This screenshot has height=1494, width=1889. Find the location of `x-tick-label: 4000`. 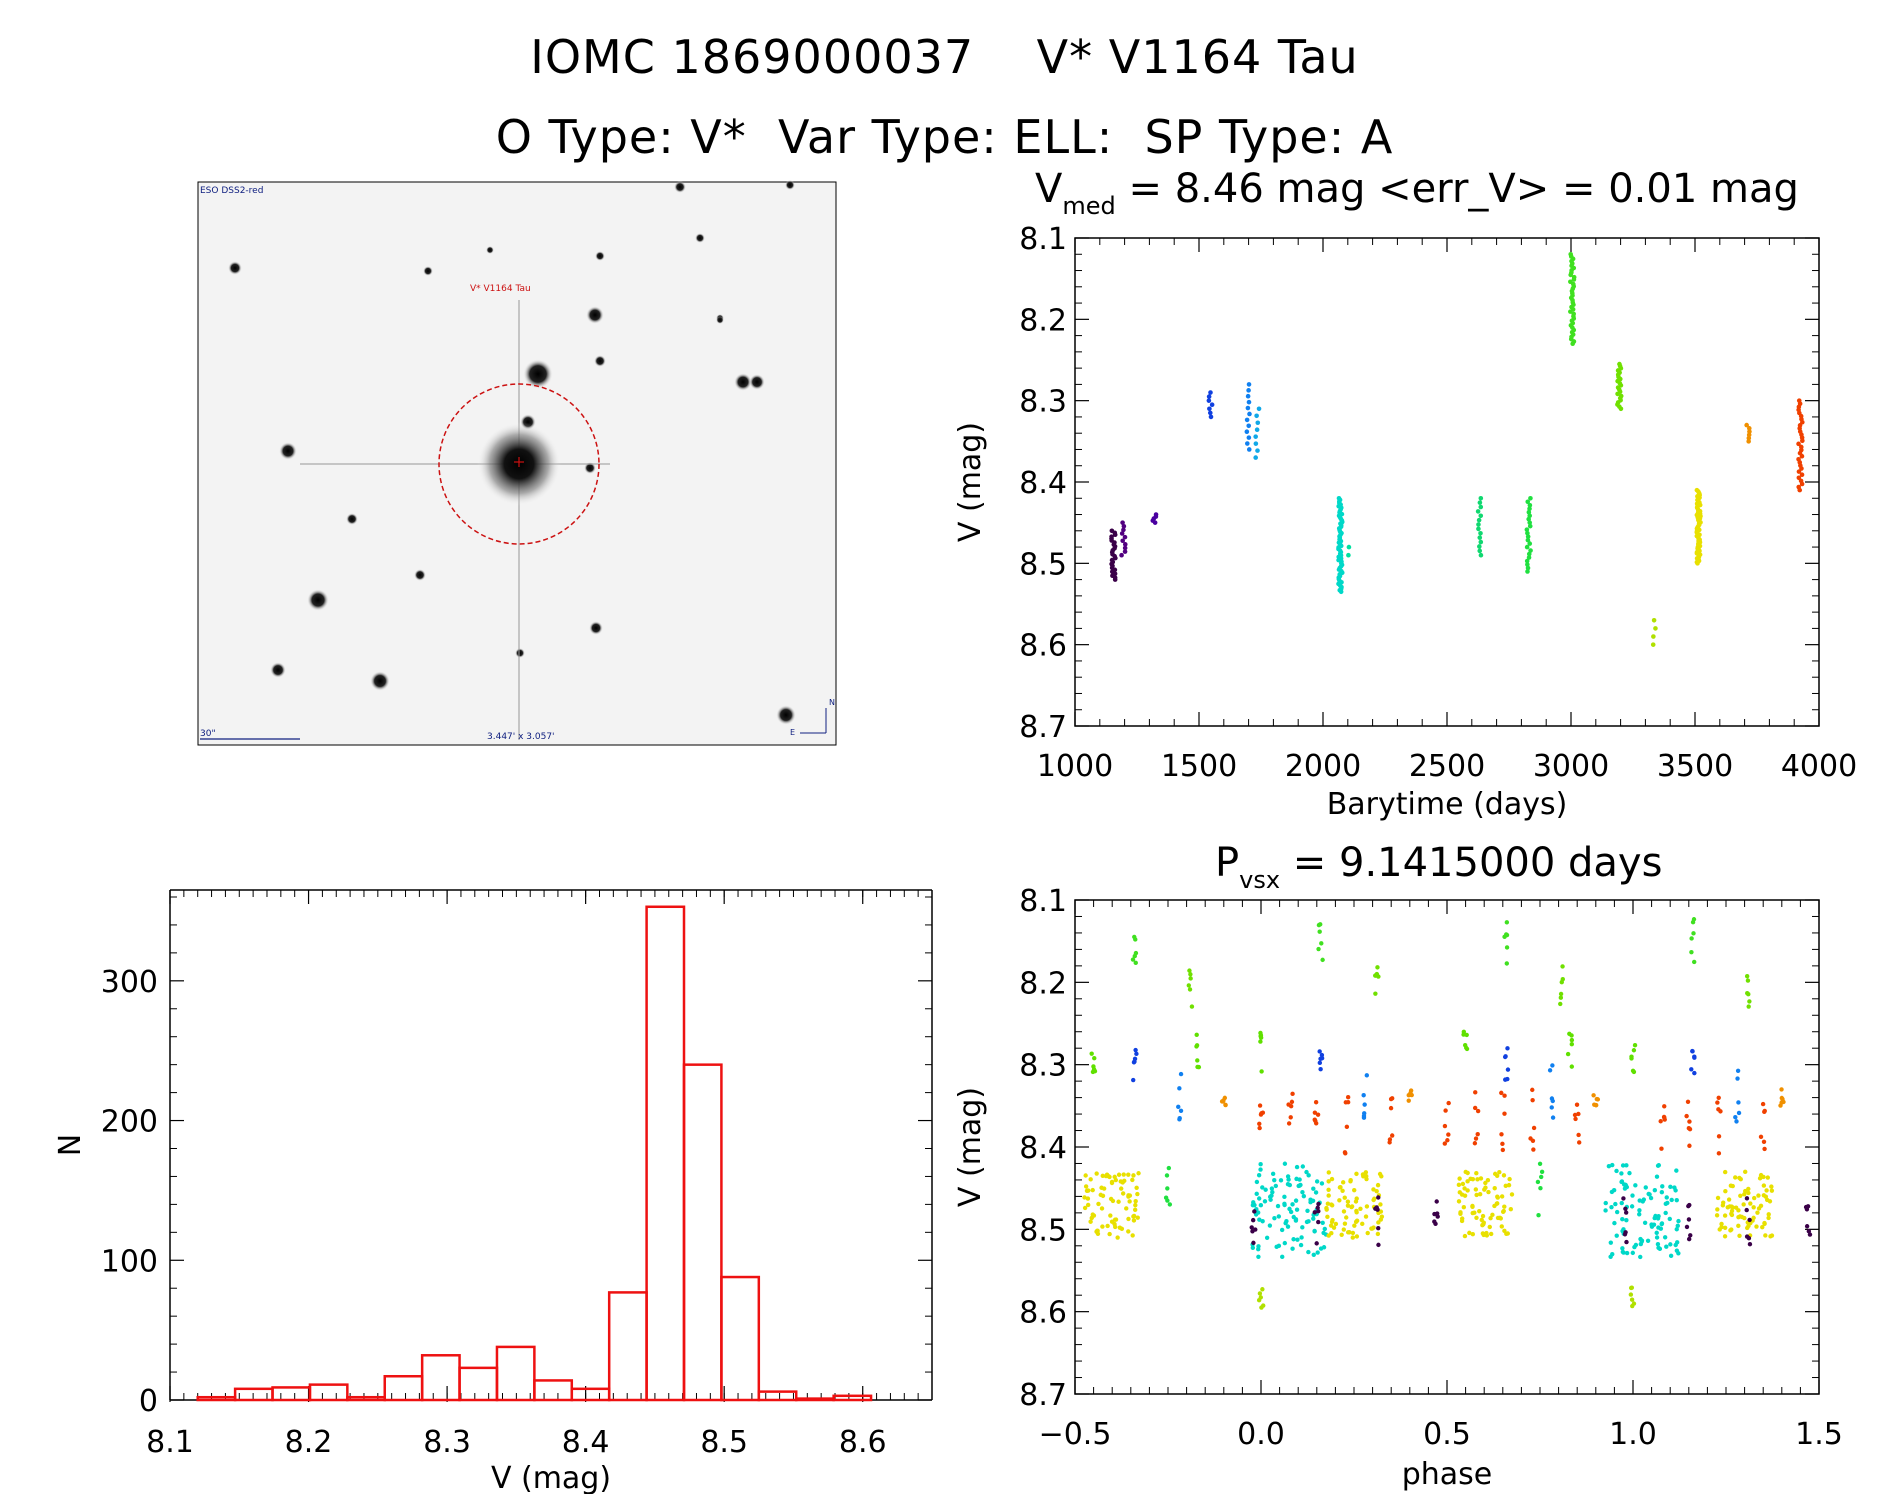

x-tick-label: 4000 is located at coordinates (1819, 766).